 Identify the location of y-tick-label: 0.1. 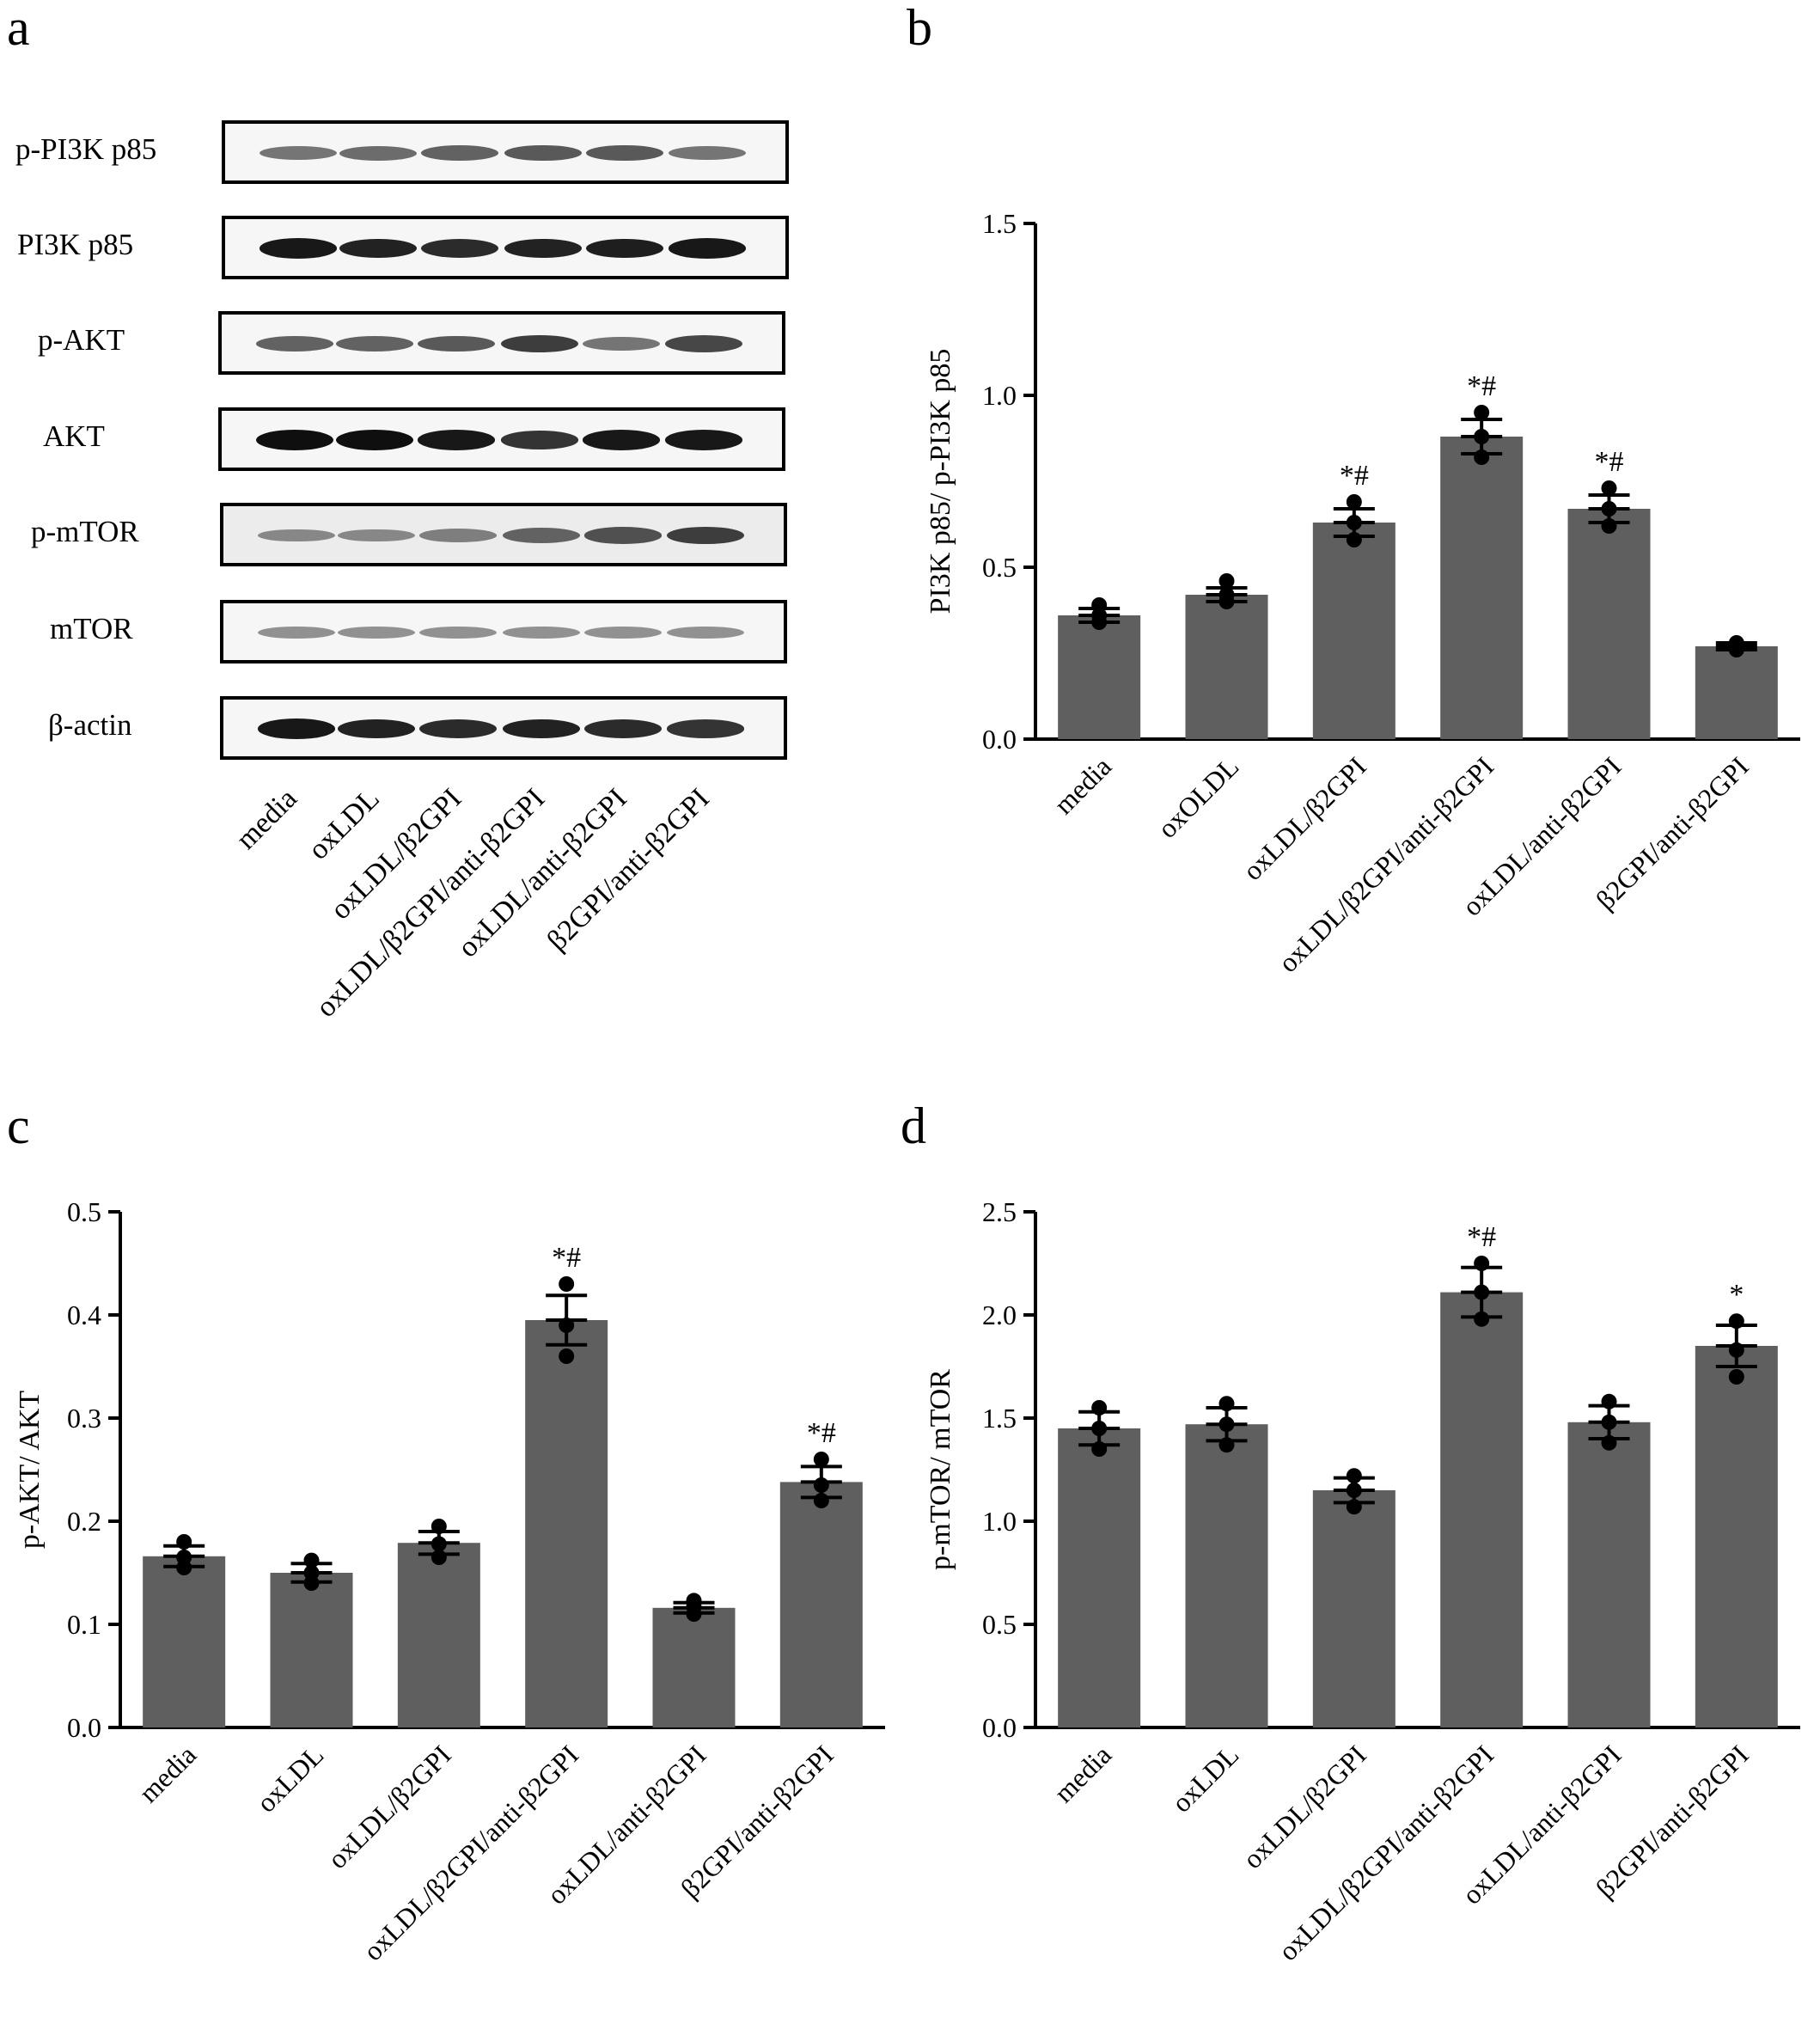
(84, 1624).